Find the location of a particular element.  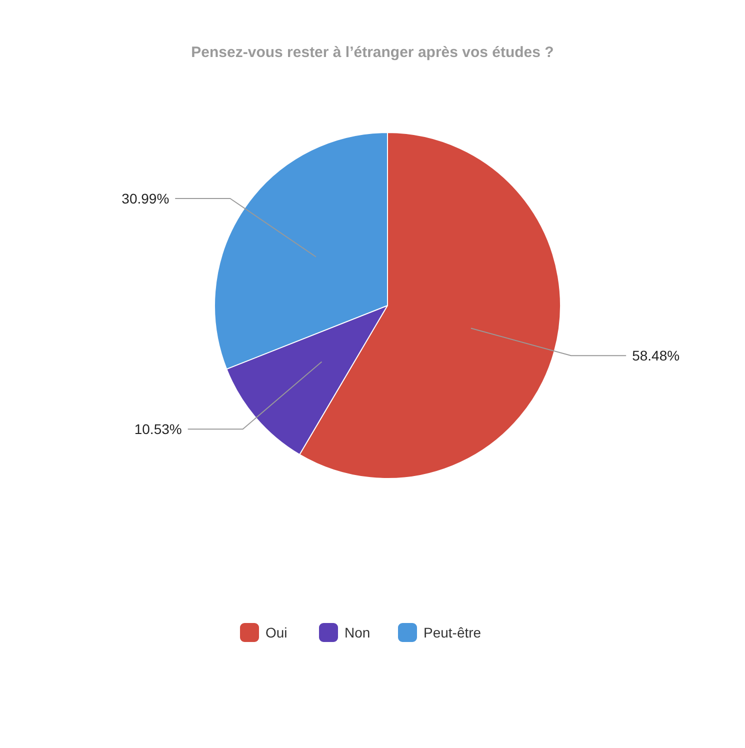

chart-title: Pensez-vous rester à l’étranger après vos études ? is located at coordinates (372, 52).